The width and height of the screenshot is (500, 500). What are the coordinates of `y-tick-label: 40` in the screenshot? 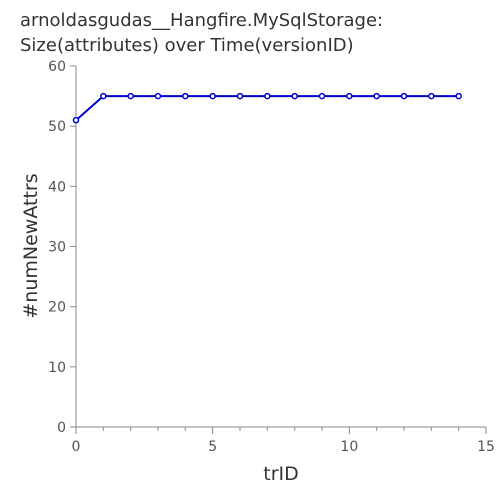 It's located at (57, 187).